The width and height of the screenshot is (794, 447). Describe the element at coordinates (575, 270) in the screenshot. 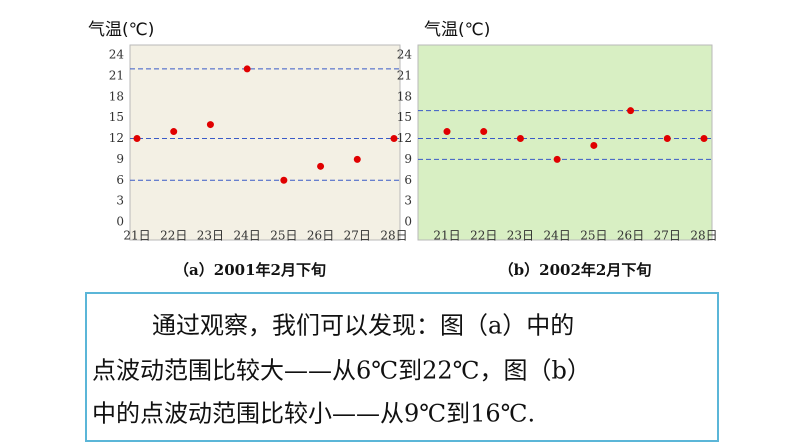

I see `chart-title: （b）2002年2月下旬` at that location.